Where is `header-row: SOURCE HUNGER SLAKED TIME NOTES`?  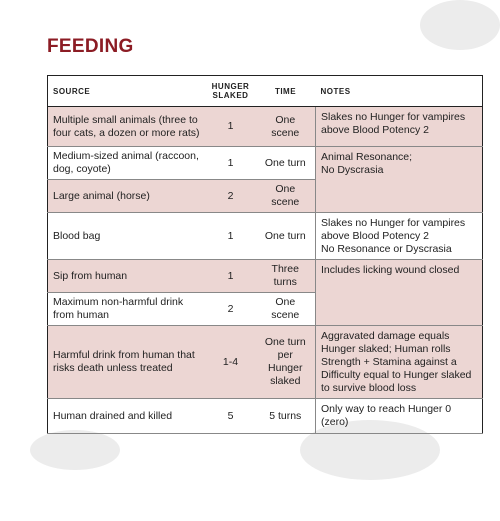
header-row: SOURCE HUNGER SLAKED TIME NOTES is located at coordinates (265, 91).